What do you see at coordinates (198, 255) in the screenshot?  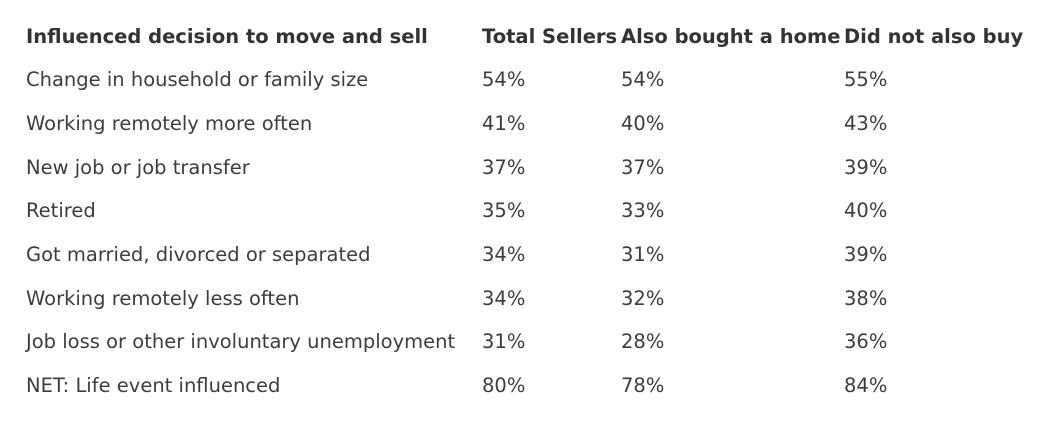 I see `row-label: Got married, divorced or separated` at bounding box center [198, 255].